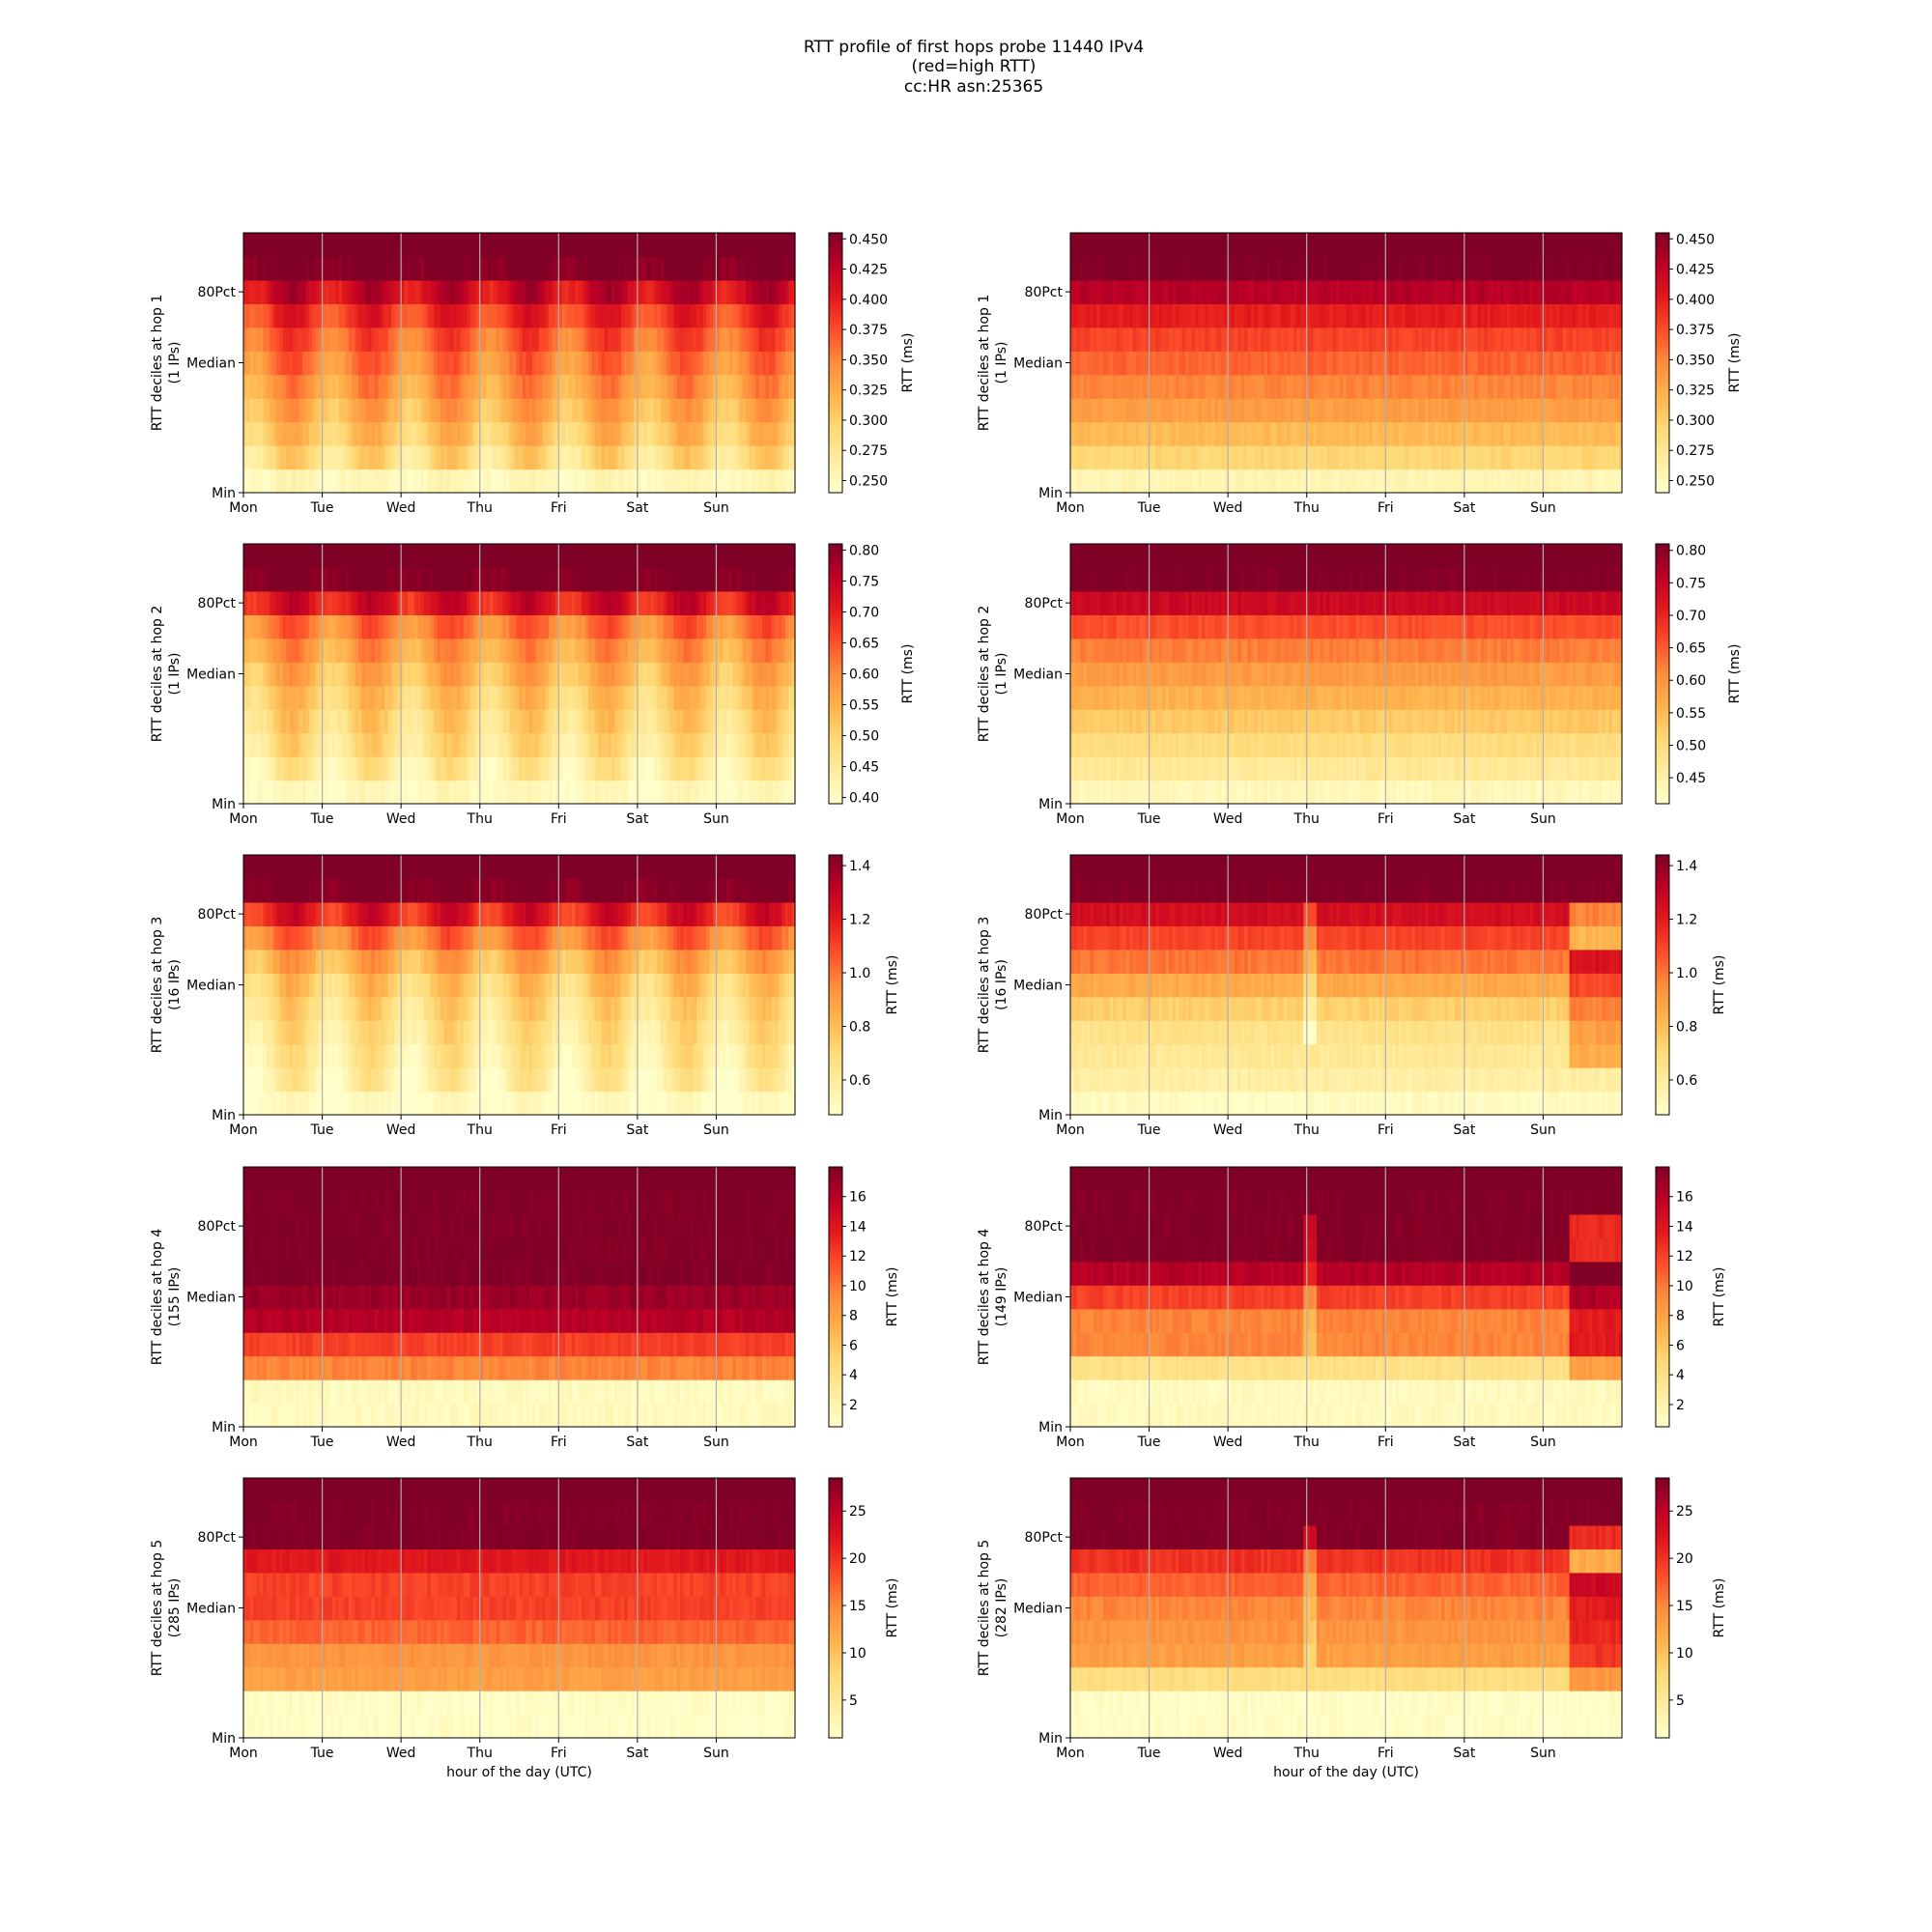  What do you see at coordinates (157, 363) in the screenshot?
I see `y-axis-label: RTT deciles at hop 1` at bounding box center [157, 363].